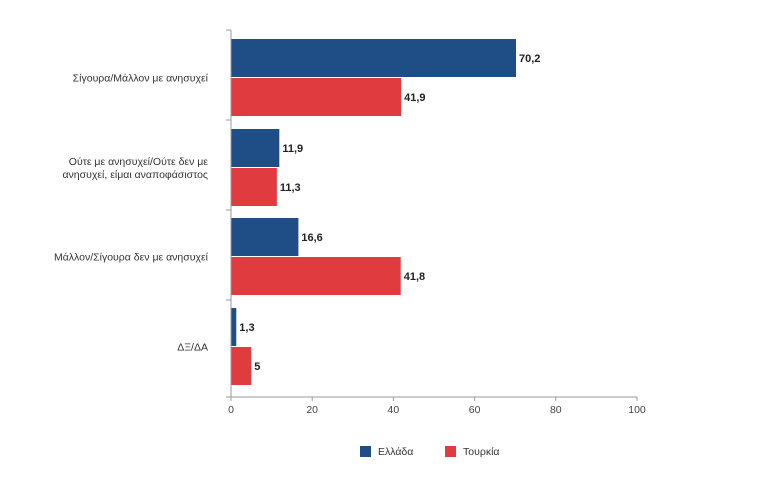 The height and width of the screenshot is (485, 768). What do you see at coordinates (311, 238) in the screenshot?
I see `data-label-greece-2: 16,6` at bounding box center [311, 238].